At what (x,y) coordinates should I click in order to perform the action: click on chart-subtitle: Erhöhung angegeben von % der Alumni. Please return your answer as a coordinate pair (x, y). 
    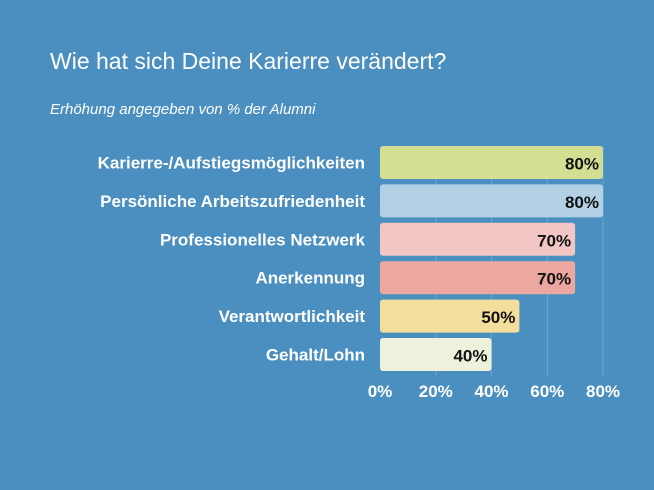
    Looking at the image, I should click on (183, 109).